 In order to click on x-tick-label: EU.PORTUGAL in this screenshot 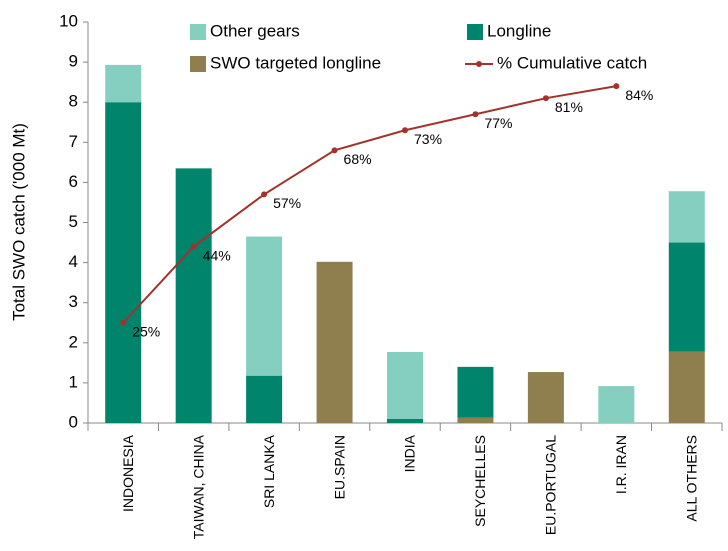, I will do `click(551, 485)`.